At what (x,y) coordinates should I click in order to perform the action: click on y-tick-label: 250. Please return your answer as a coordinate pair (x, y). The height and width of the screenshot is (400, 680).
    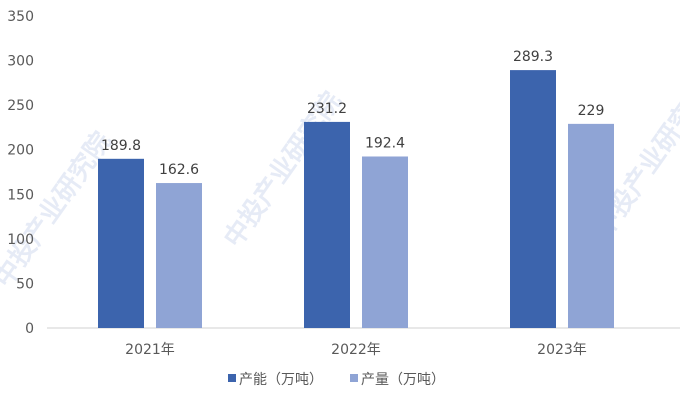
    Looking at the image, I should click on (20, 106).